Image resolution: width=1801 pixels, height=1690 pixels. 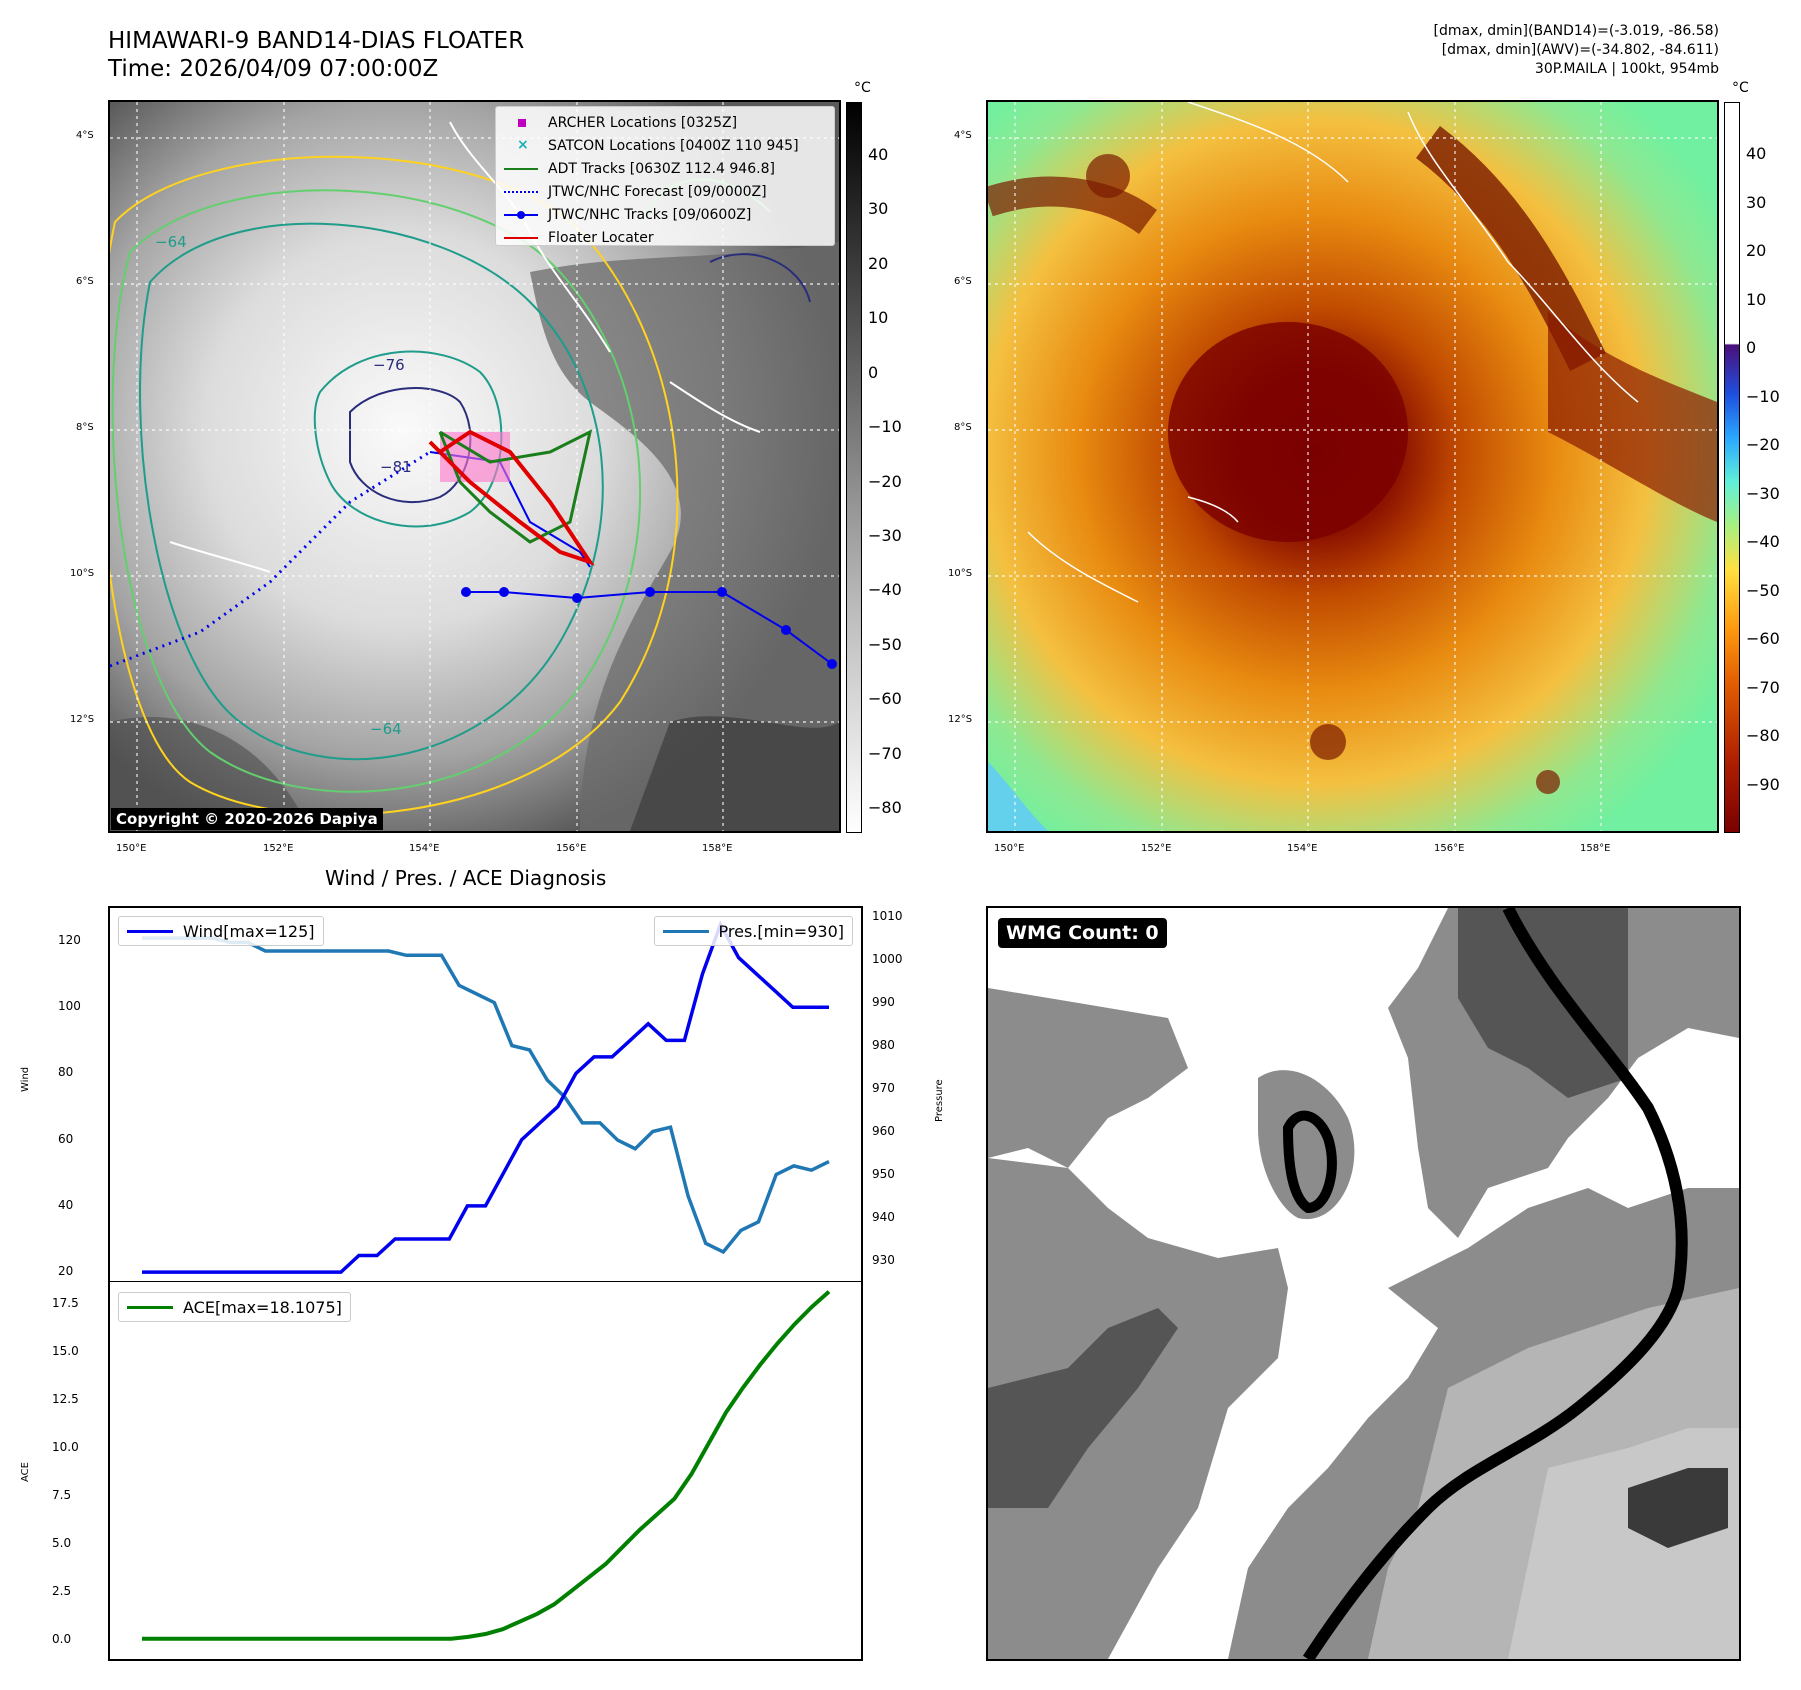 What do you see at coordinates (69, 940) in the screenshot?
I see `wind-tick: 120` at bounding box center [69, 940].